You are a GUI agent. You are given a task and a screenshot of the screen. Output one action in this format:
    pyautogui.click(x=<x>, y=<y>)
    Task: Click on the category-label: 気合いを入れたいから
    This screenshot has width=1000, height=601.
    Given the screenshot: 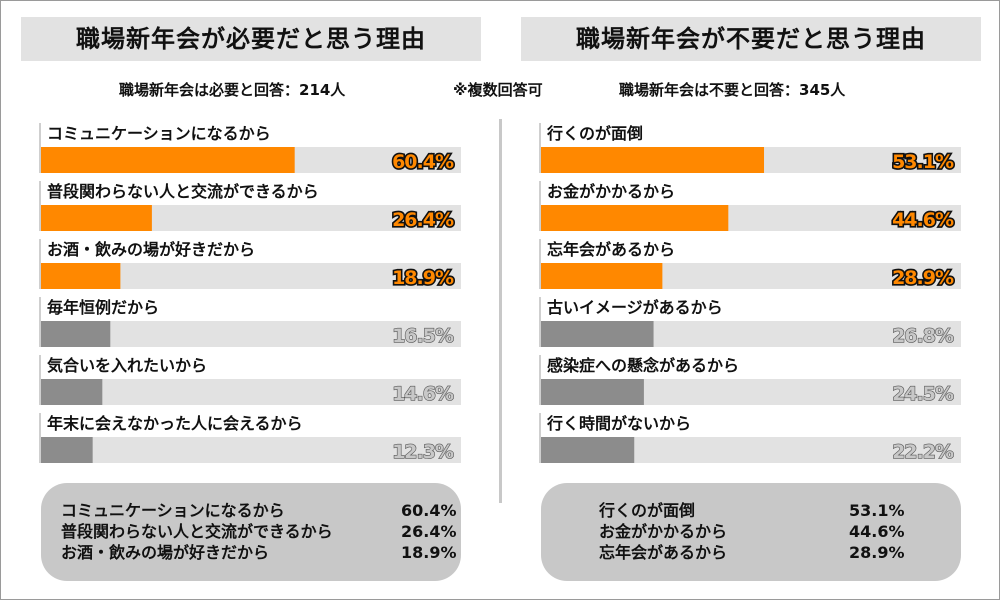 What is the action you would take?
    pyautogui.click(x=127, y=365)
    